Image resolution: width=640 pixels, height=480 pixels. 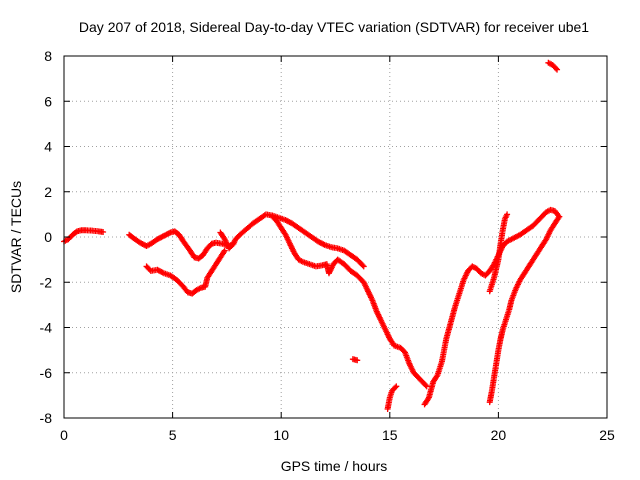 What do you see at coordinates (227, 240) in the screenshot?
I see `series-s4` at bounding box center [227, 240].